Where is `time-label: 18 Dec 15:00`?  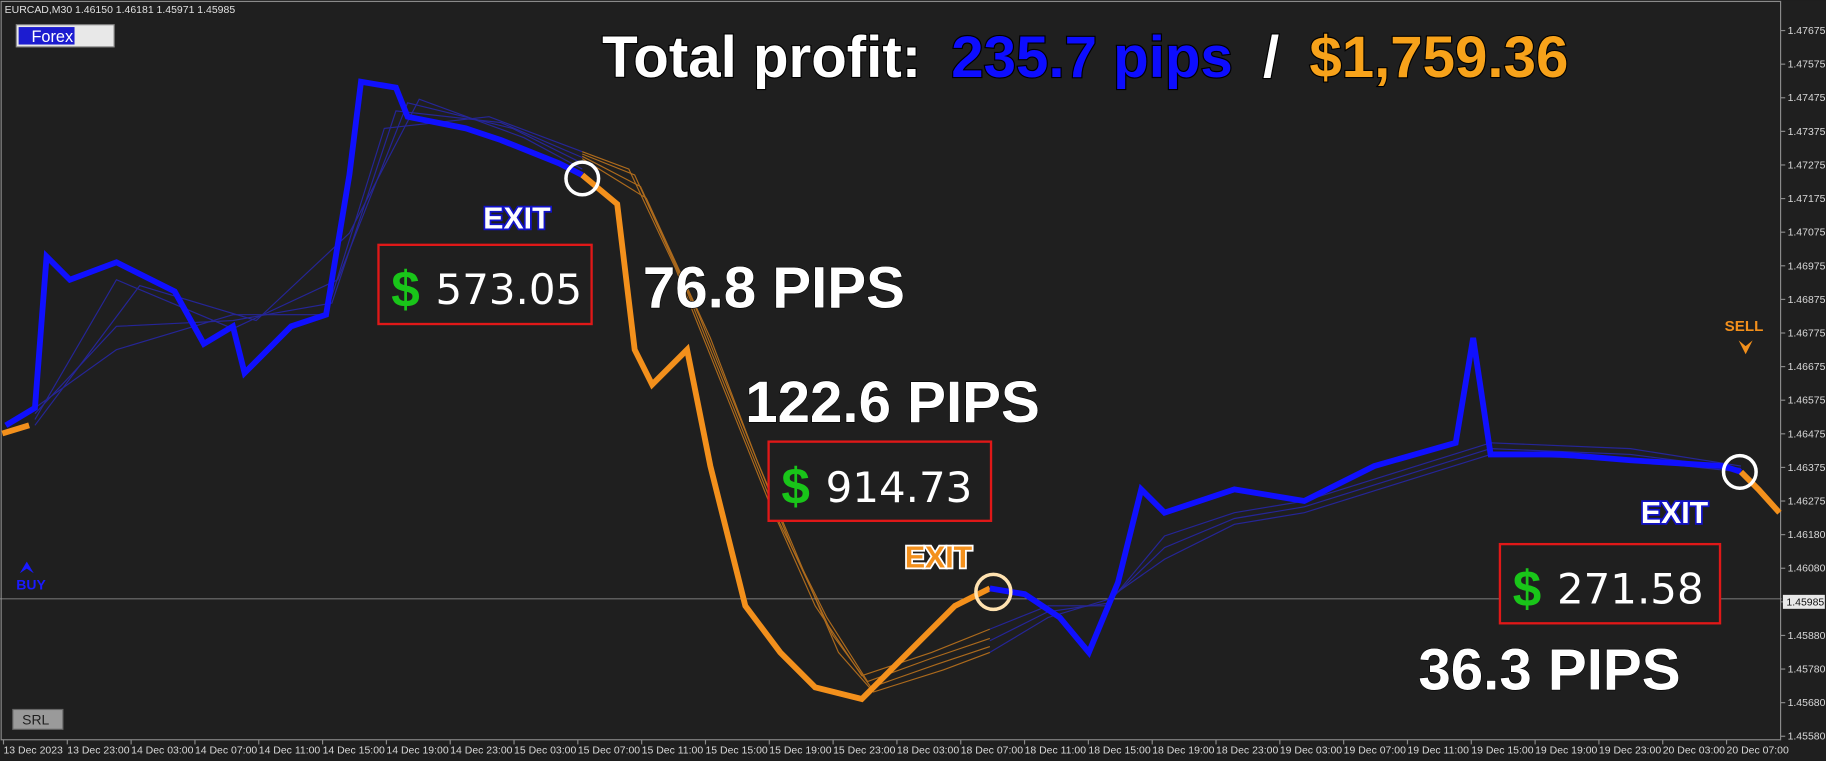 time-label: 18 Dec 15:00 is located at coordinates (1119, 751).